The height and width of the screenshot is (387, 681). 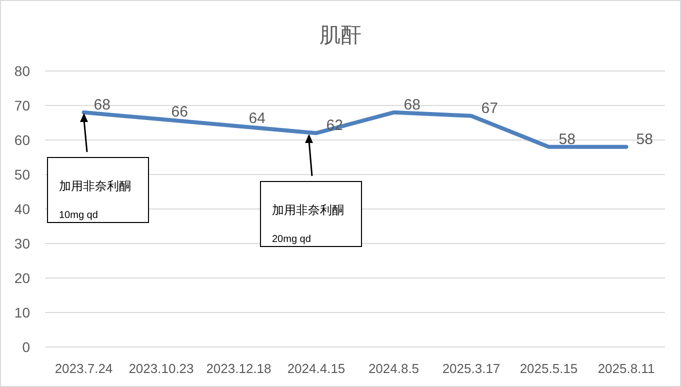 I want to click on x-tick-label: 2025.3.17, so click(x=471, y=368).